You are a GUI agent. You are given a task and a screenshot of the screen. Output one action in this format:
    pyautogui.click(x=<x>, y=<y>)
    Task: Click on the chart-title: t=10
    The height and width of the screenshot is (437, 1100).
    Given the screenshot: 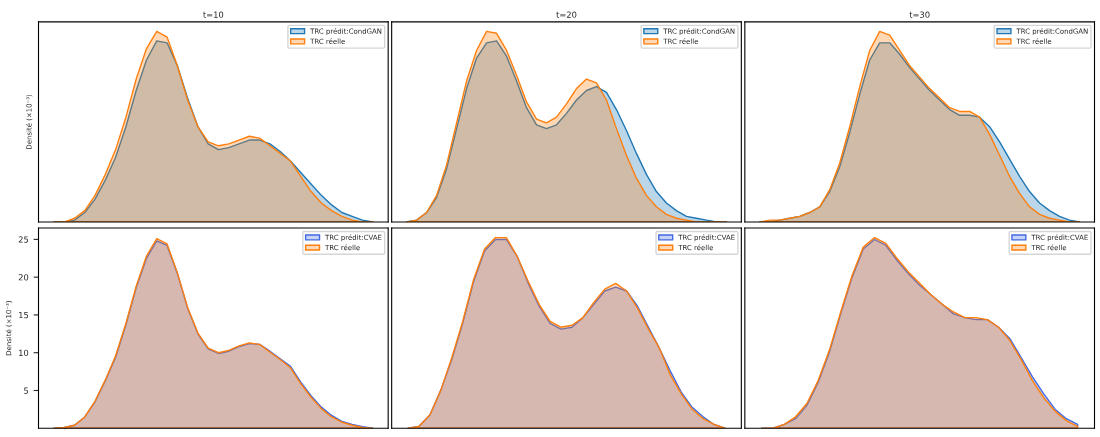 What is the action you would take?
    pyautogui.click(x=213, y=14)
    